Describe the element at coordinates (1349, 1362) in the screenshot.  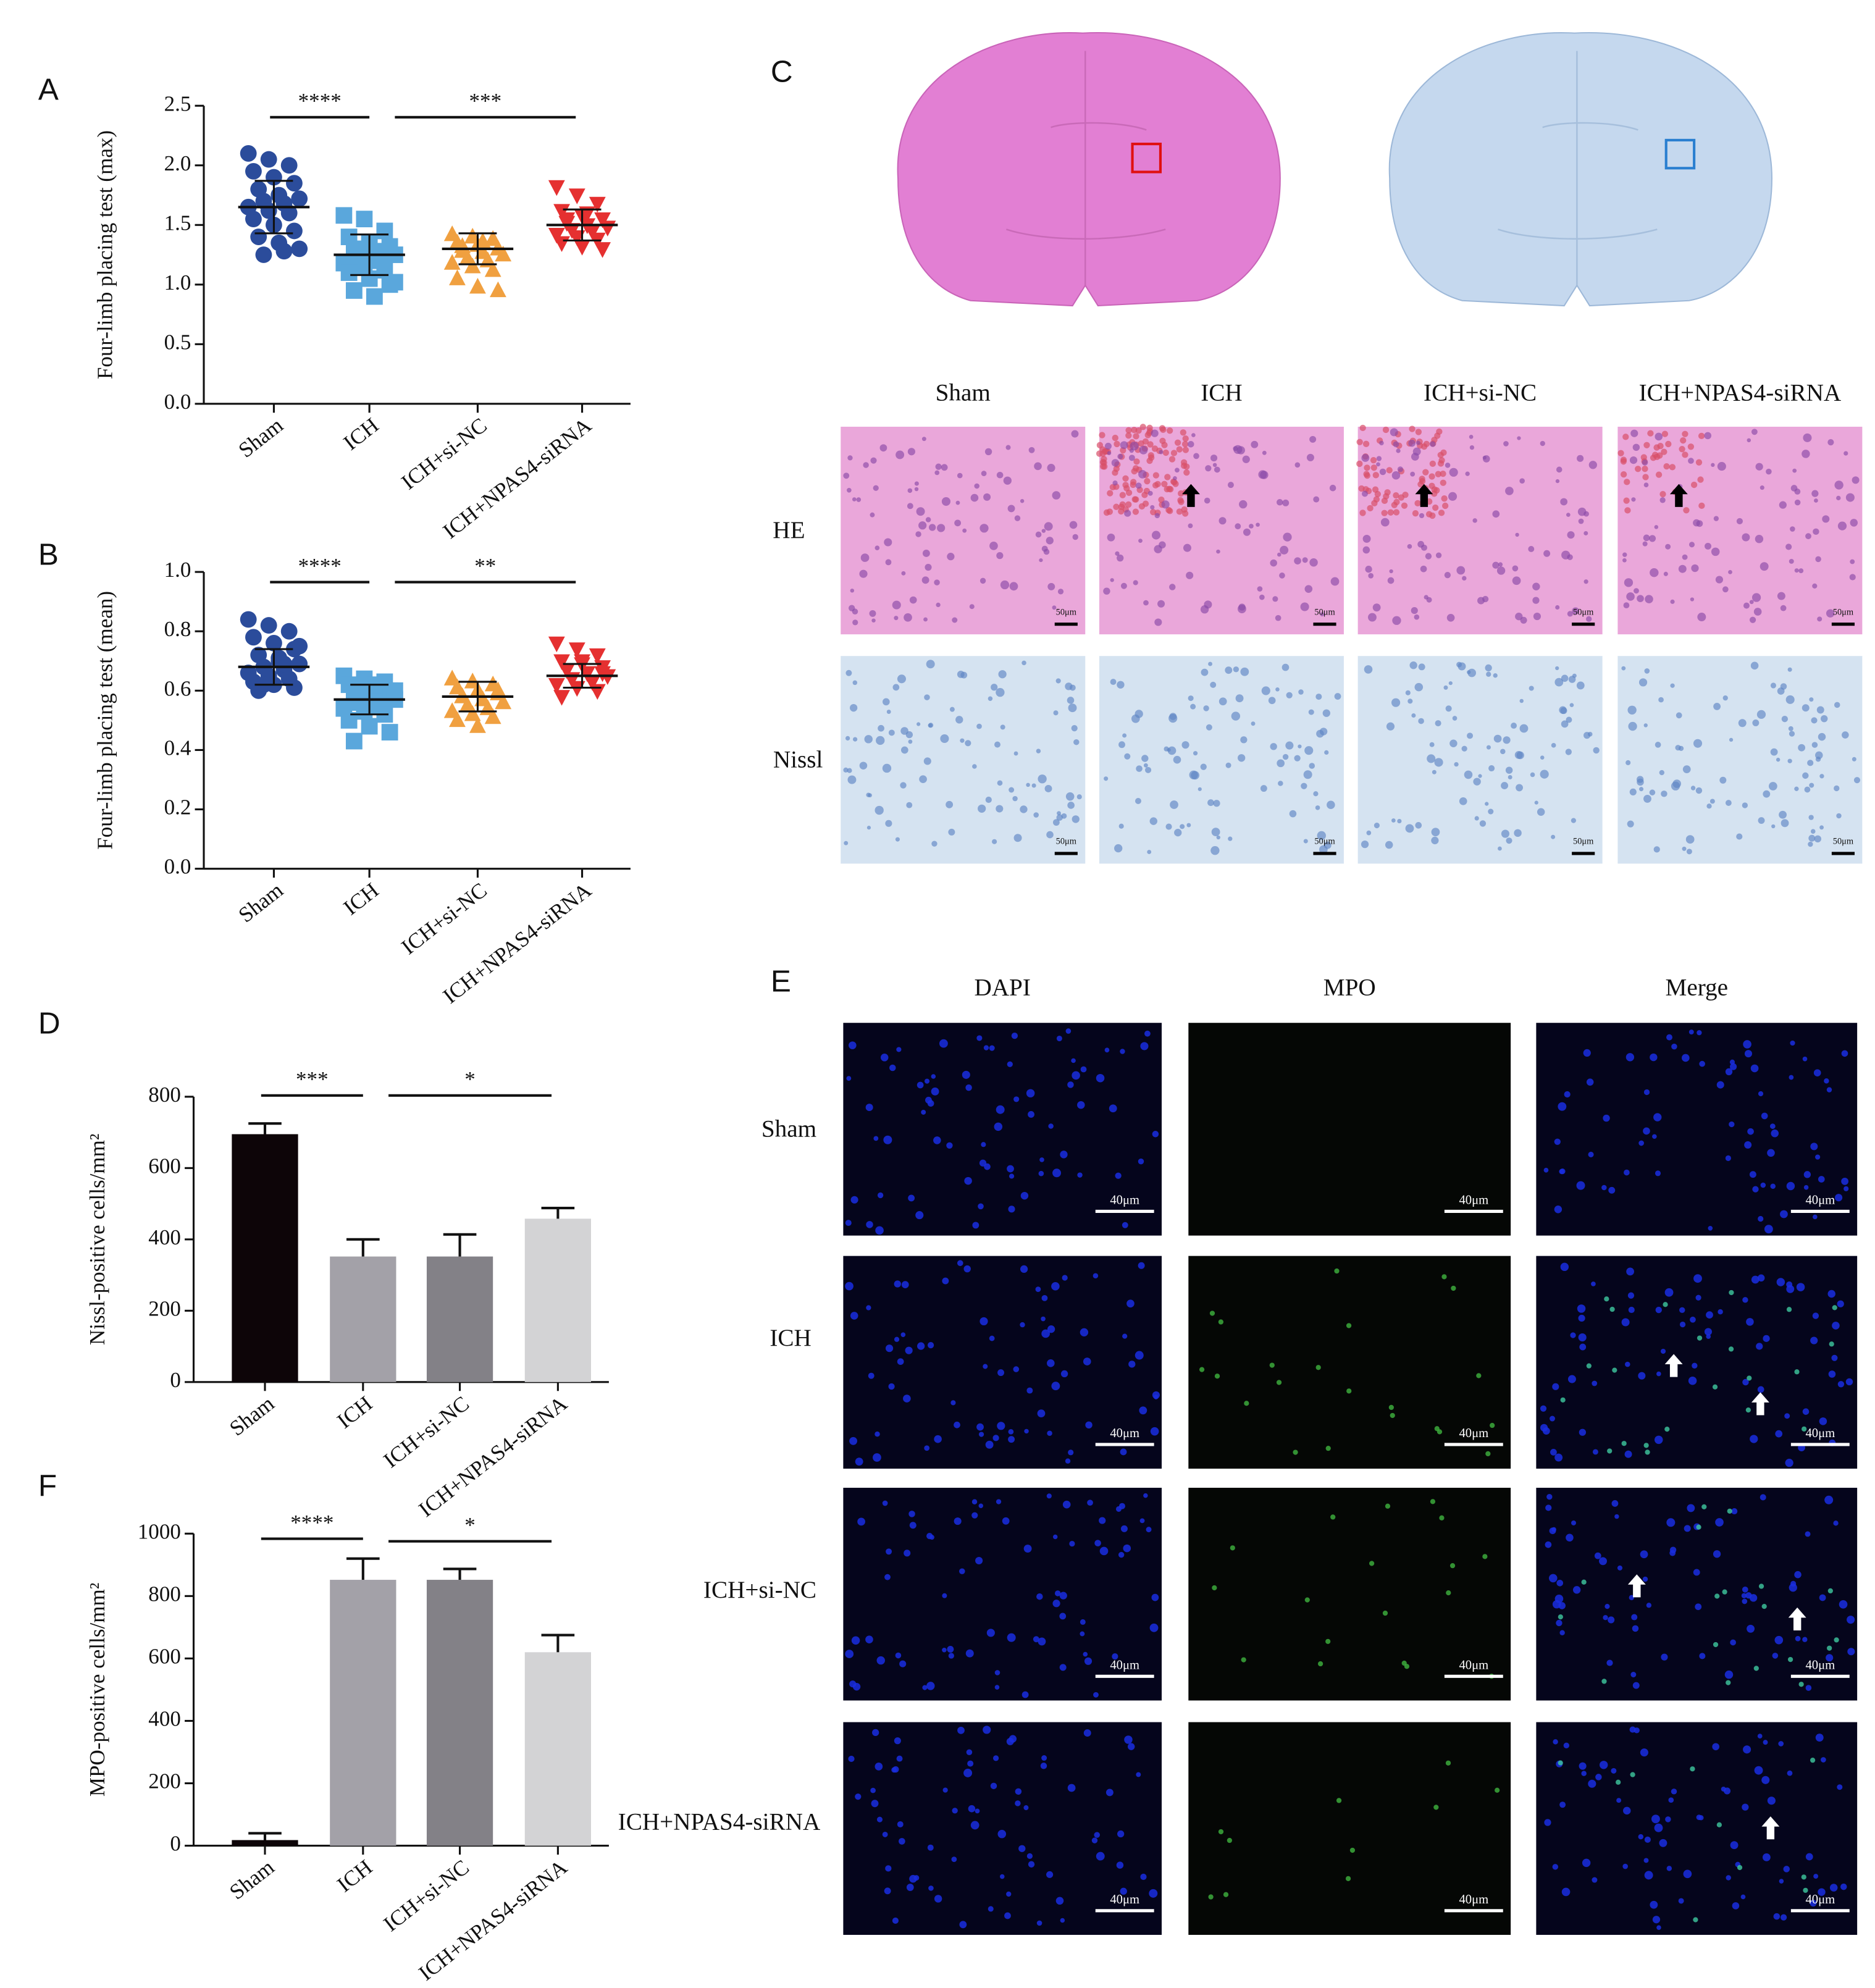
I see `micrograph: 40μm` at that location.